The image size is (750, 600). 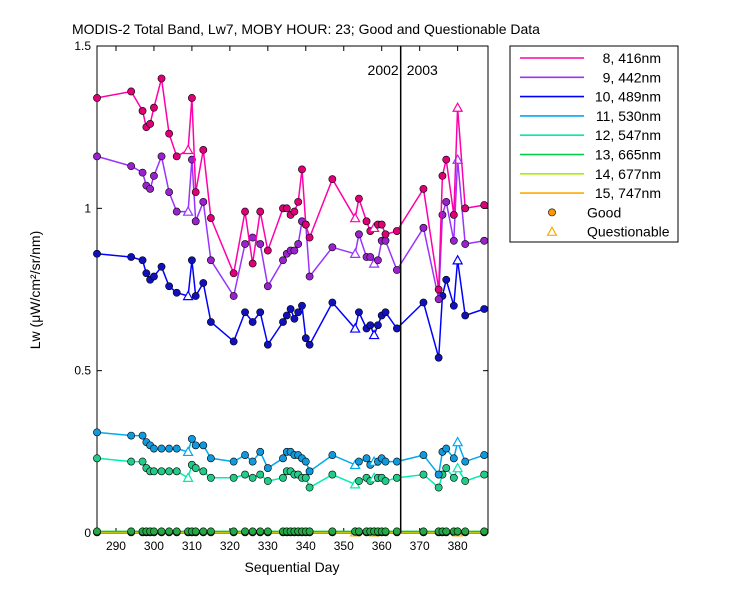 What do you see at coordinates (383, 70) in the screenshot?
I see `year-label-left: 2002` at bounding box center [383, 70].